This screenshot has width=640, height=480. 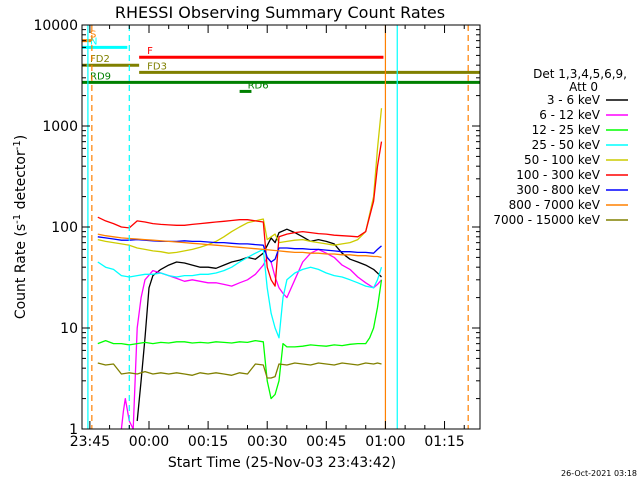 I want to click on x-tick-label: 01:00, so click(x=385, y=442).